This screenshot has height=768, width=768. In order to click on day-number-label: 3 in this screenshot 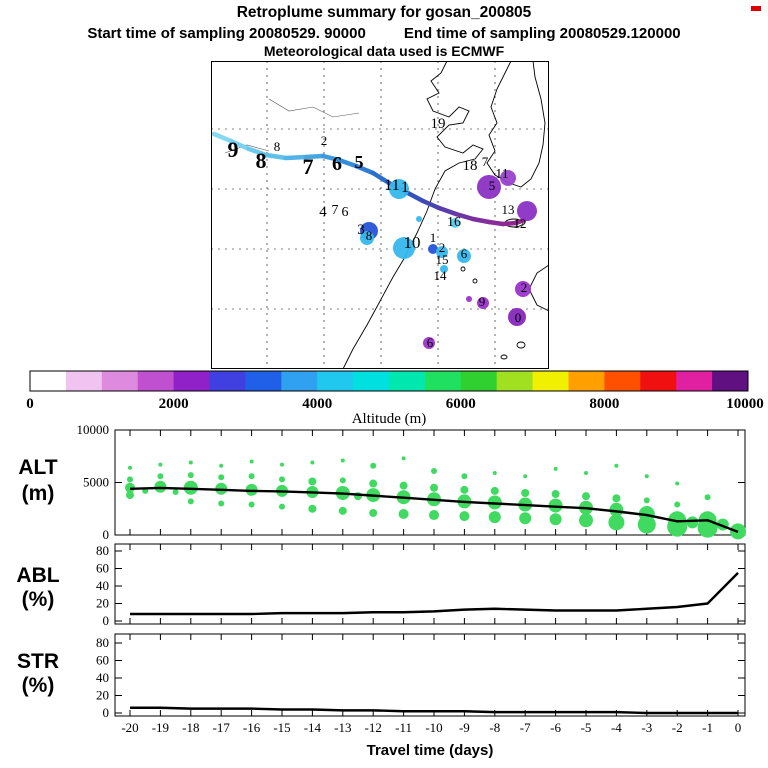, I will do `click(361, 230)`.